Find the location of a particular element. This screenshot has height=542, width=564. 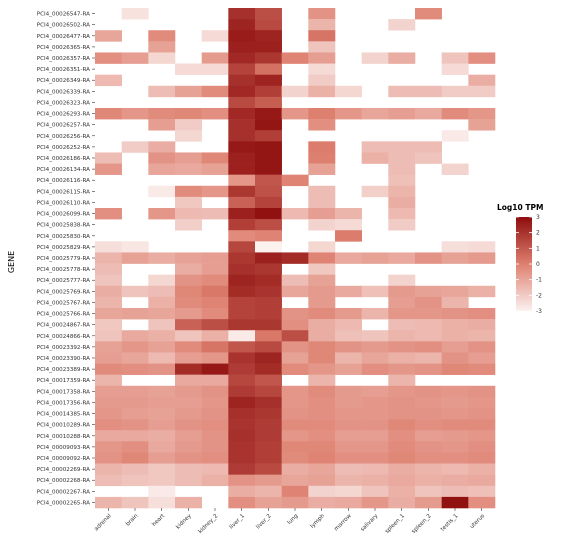

y-tick-label: PCI4_00026252-RA is located at coordinates (63, 148).